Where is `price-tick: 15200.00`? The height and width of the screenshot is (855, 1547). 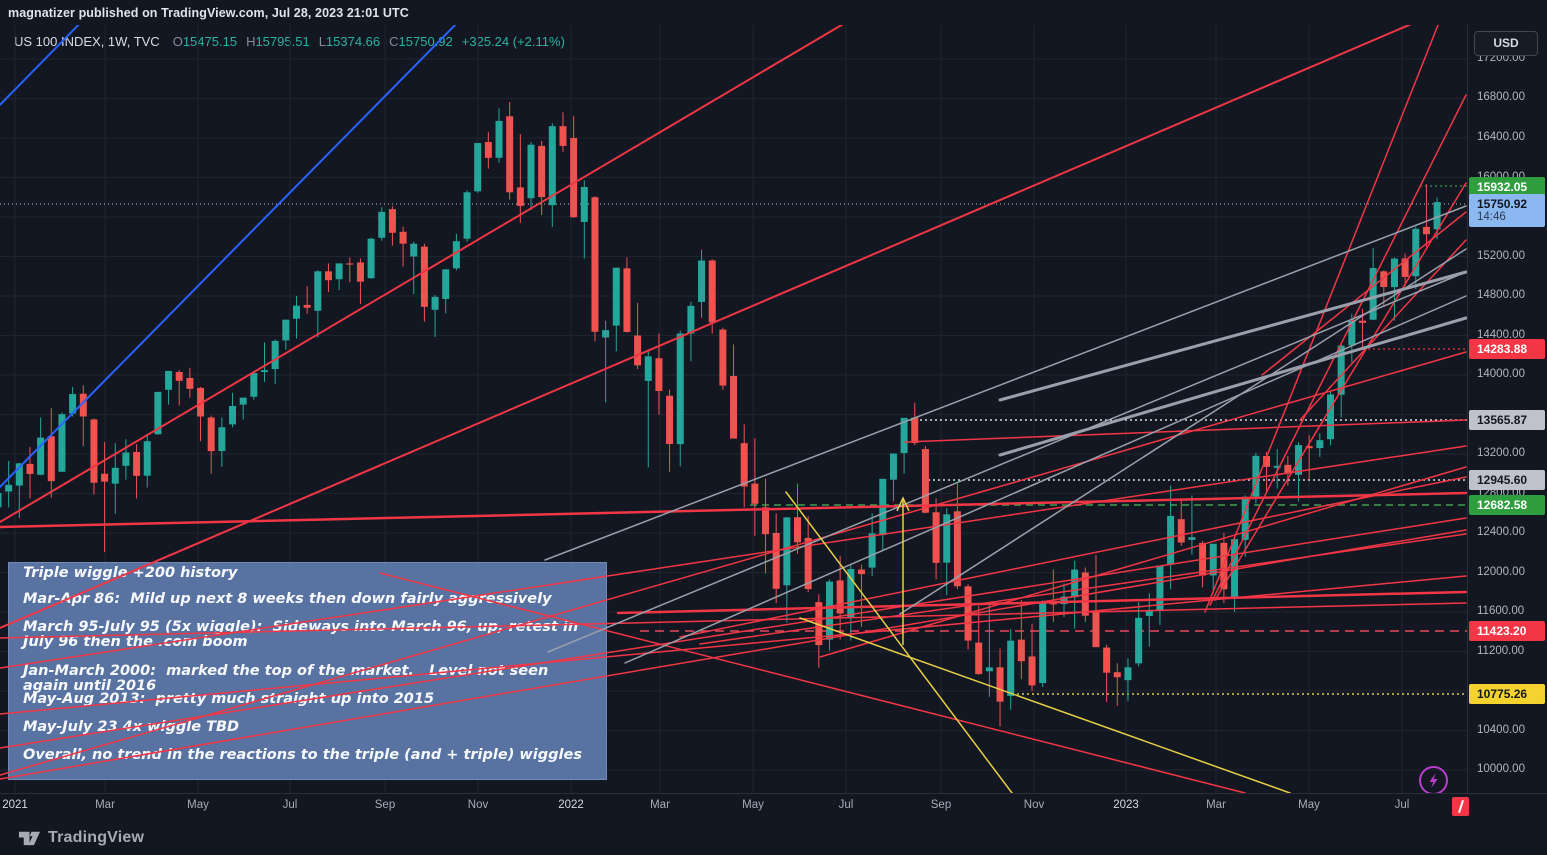
price-tick: 15200.00 is located at coordinates (1501, 256).